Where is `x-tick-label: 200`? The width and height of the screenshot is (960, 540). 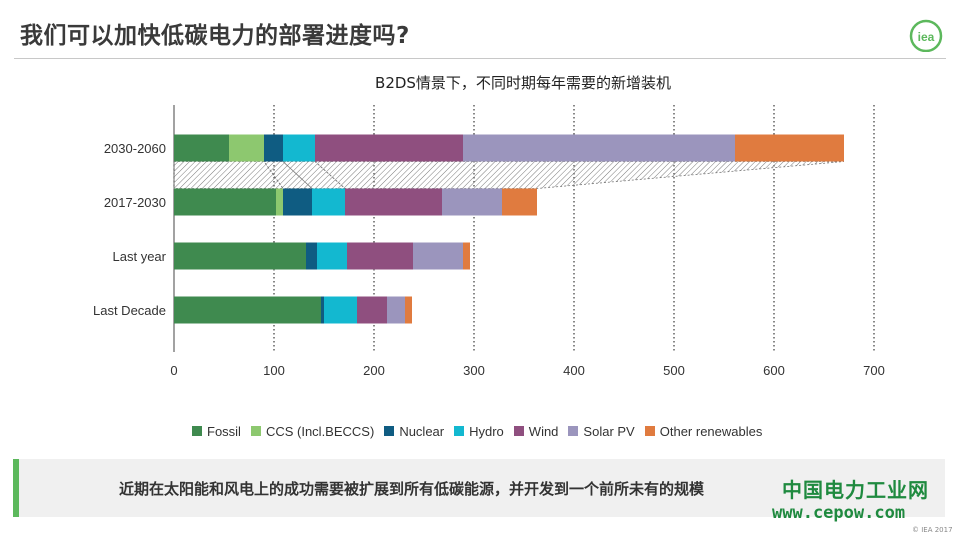 x-tick-label: 200 is located at coordinates (374, 370).